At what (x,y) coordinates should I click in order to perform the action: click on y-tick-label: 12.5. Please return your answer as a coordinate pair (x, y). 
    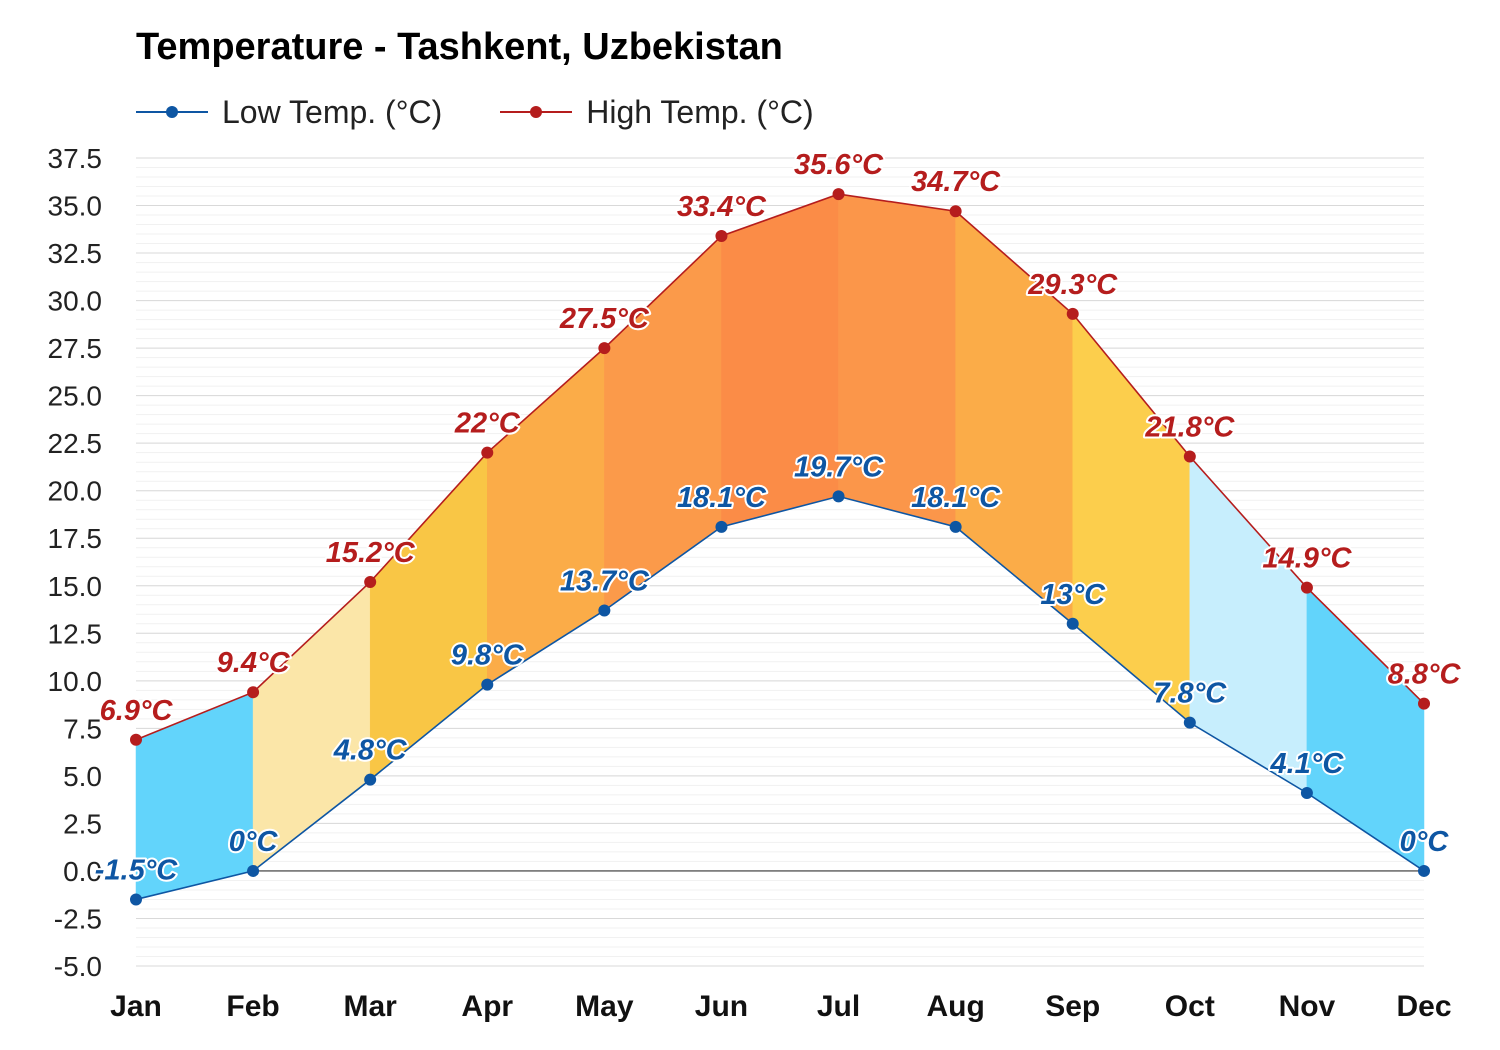
    Looking at the image, I should click on (75, 633).